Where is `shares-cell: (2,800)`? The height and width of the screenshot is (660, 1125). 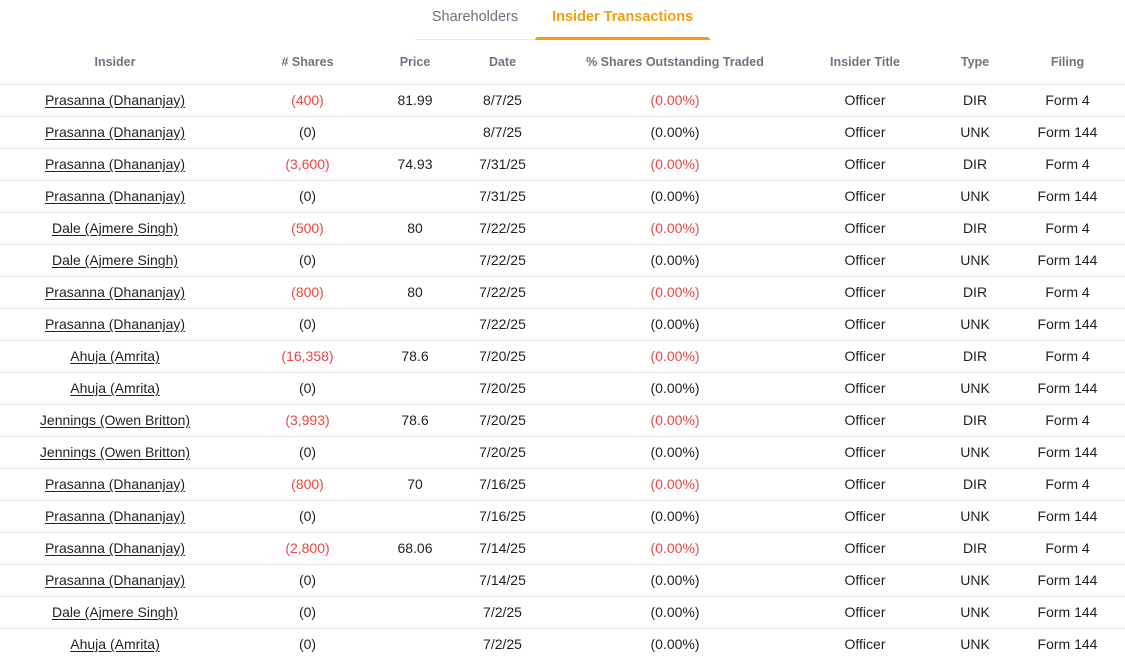
shares-cell: (2,800) is located at coordinates (307, 548).